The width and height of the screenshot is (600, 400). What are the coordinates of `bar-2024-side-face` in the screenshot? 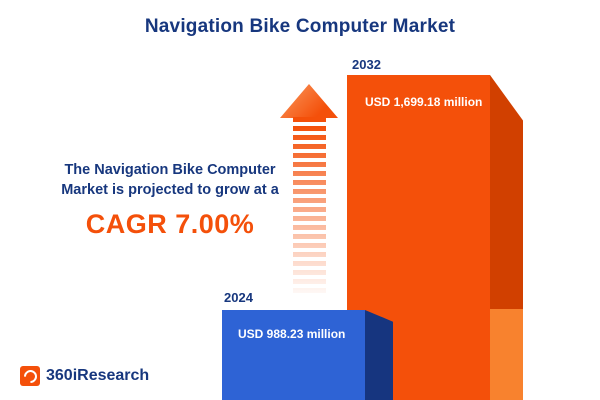 It's located at (379, 355).